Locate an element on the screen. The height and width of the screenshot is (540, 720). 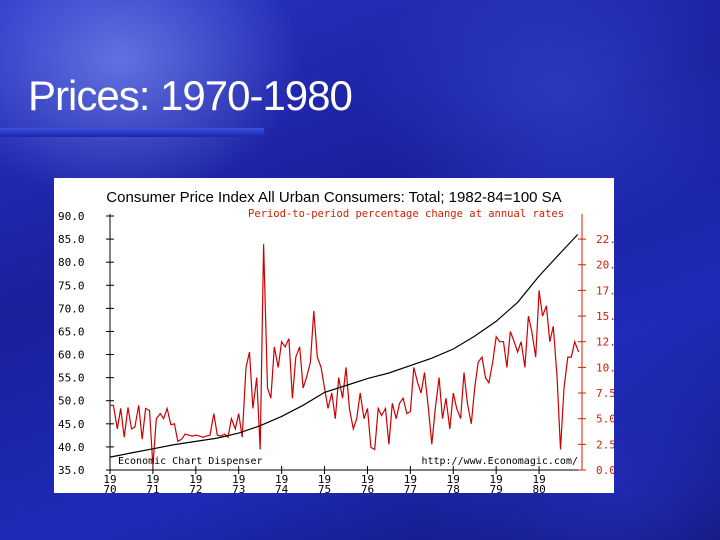
right-tick-label: 15.0 is located at coordinates (605, 316).